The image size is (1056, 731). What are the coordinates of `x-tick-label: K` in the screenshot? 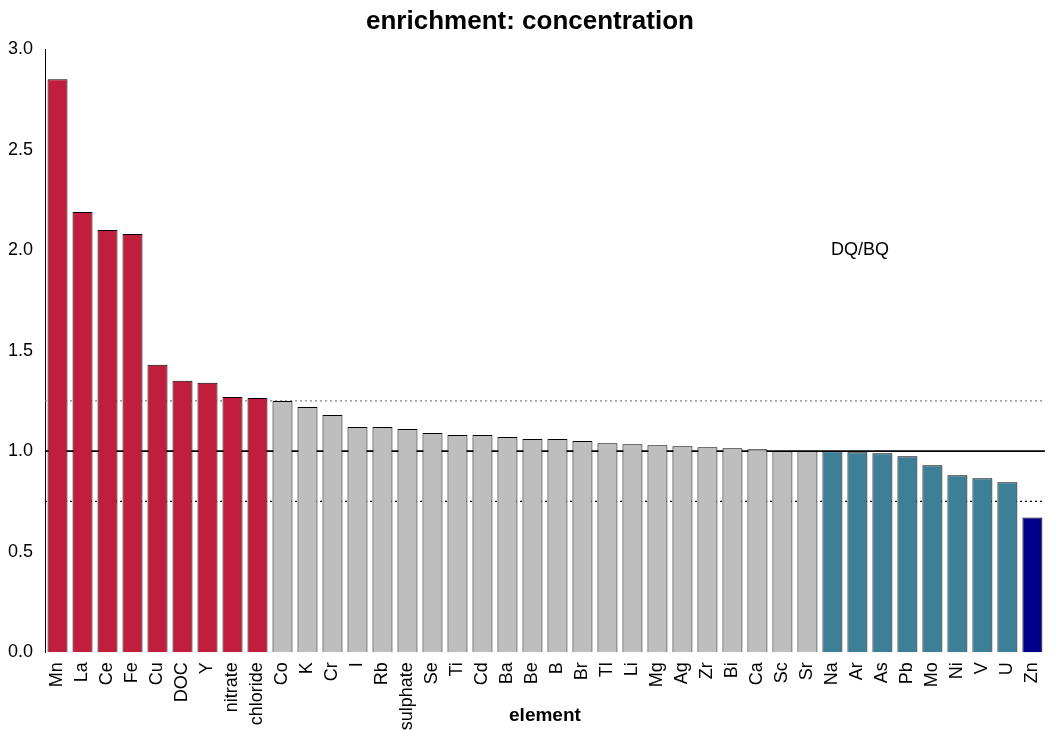 It's located at (306, 668).